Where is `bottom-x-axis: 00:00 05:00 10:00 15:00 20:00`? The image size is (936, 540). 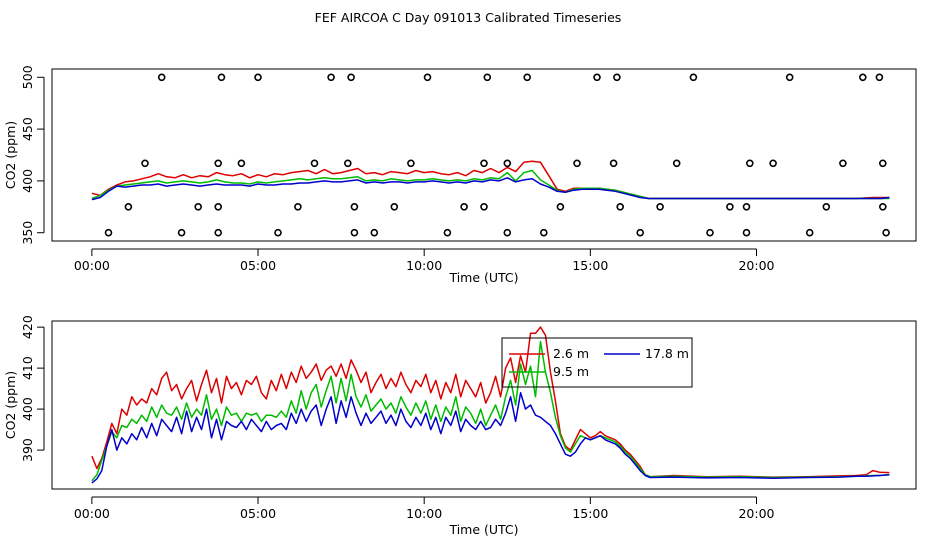 bottom-x-axis: 00:00 05:00 10:00 15:00 20:00 is located at coordinates (424, 508).